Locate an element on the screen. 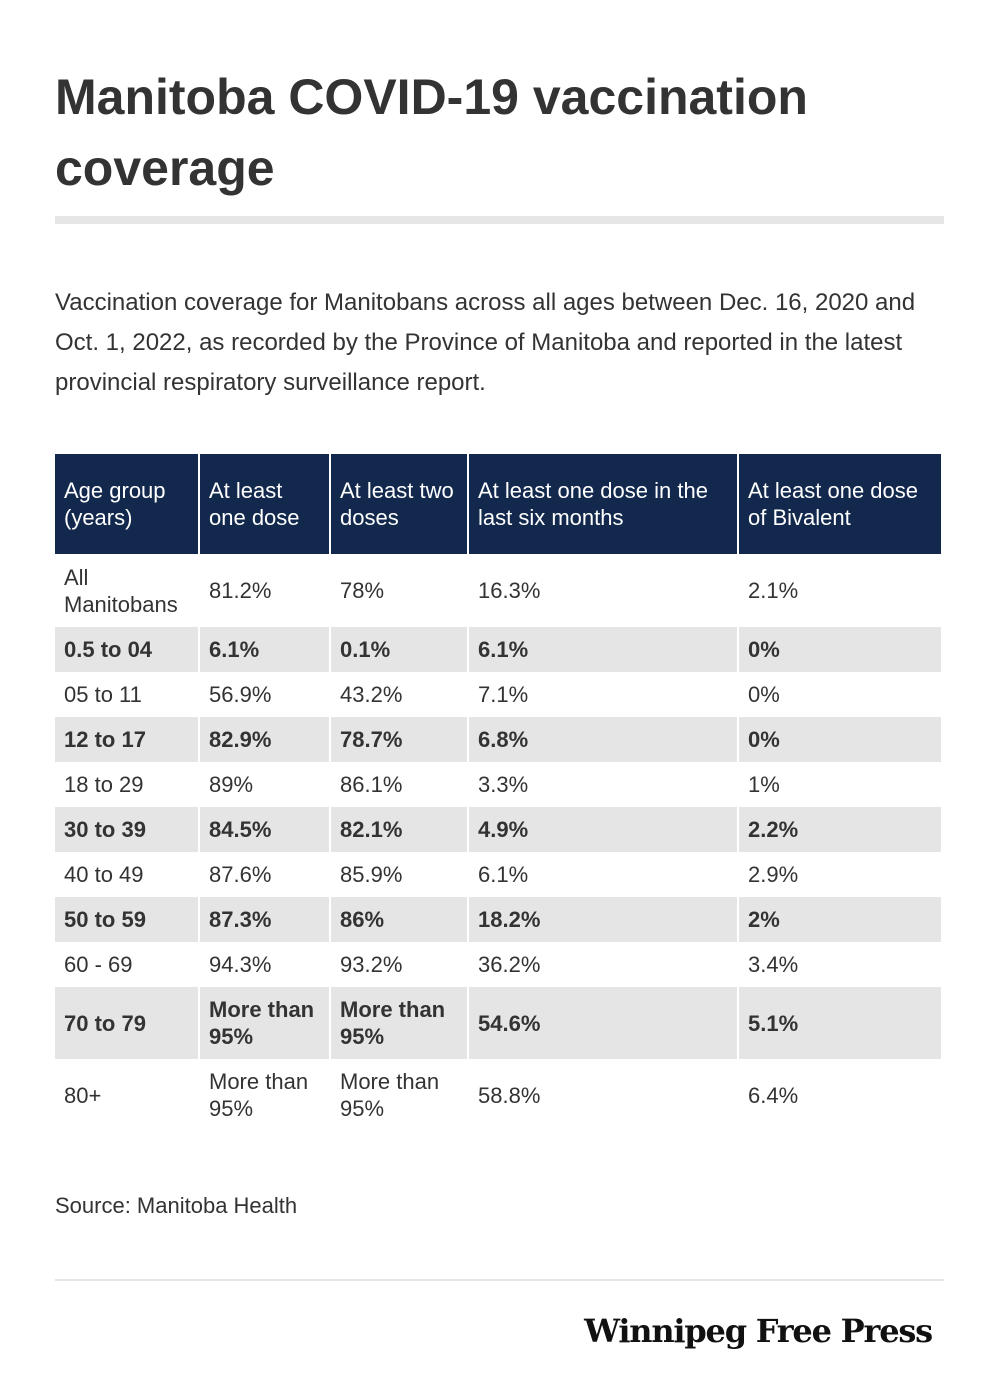 This screenshot has width=999, height=1394. value-cell: 3.3% is located at coordinates (604, 784).